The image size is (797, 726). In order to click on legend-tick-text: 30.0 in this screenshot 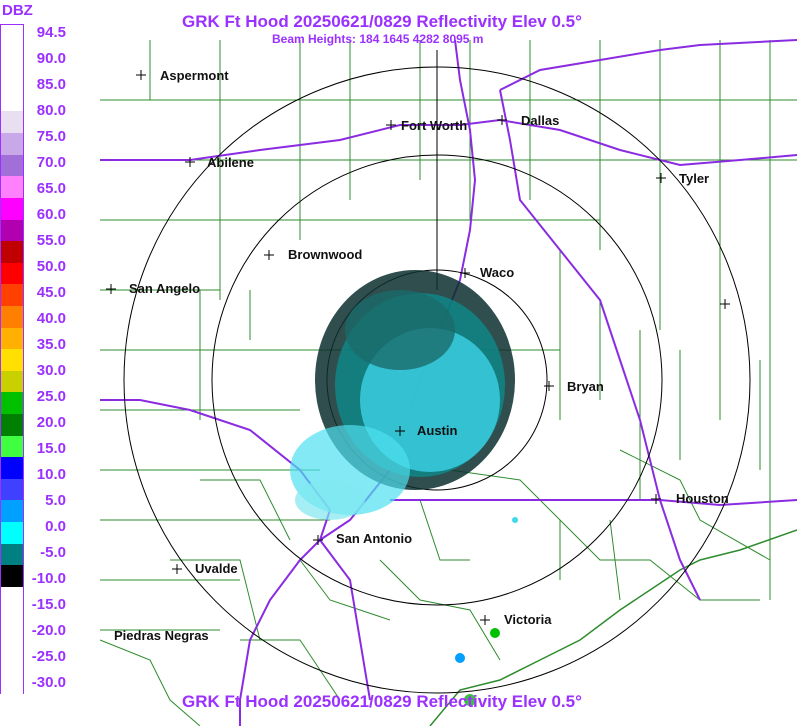, I will do `click(51, 370)`.